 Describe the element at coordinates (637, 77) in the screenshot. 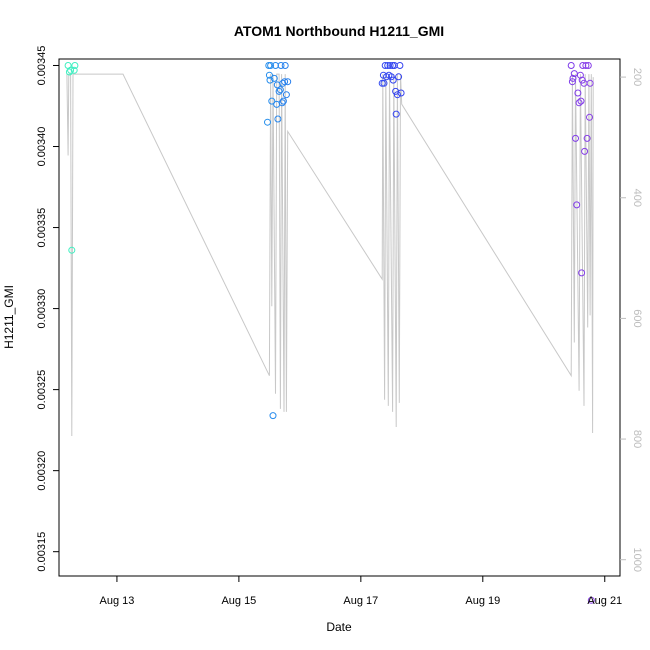

I see `y2-tick-label: 200` at that location.